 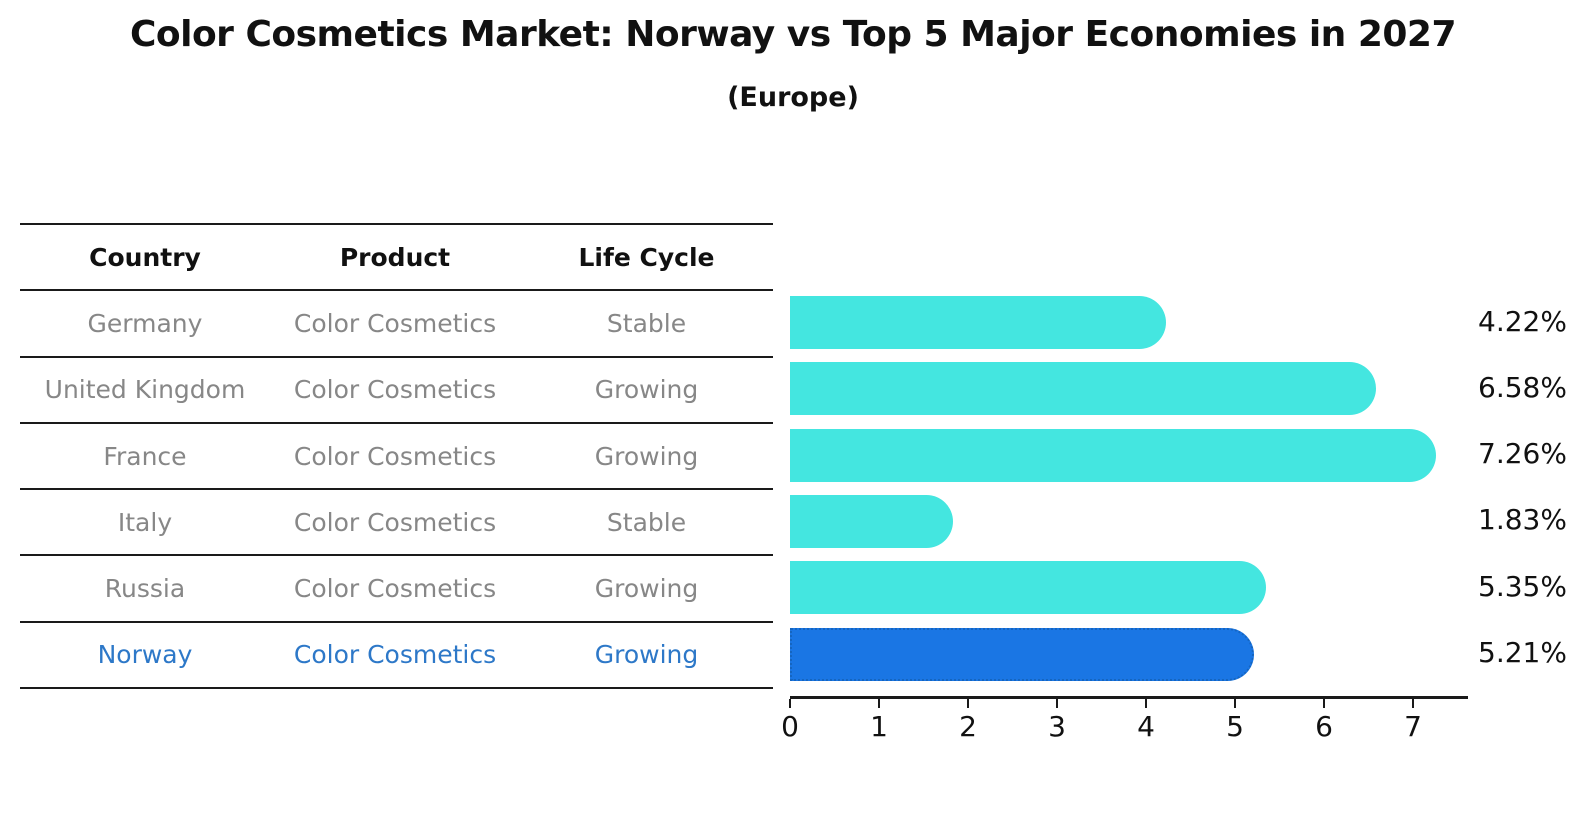 I want to click on x-axis-tick-label: 6, so click(x=1324, y=726).